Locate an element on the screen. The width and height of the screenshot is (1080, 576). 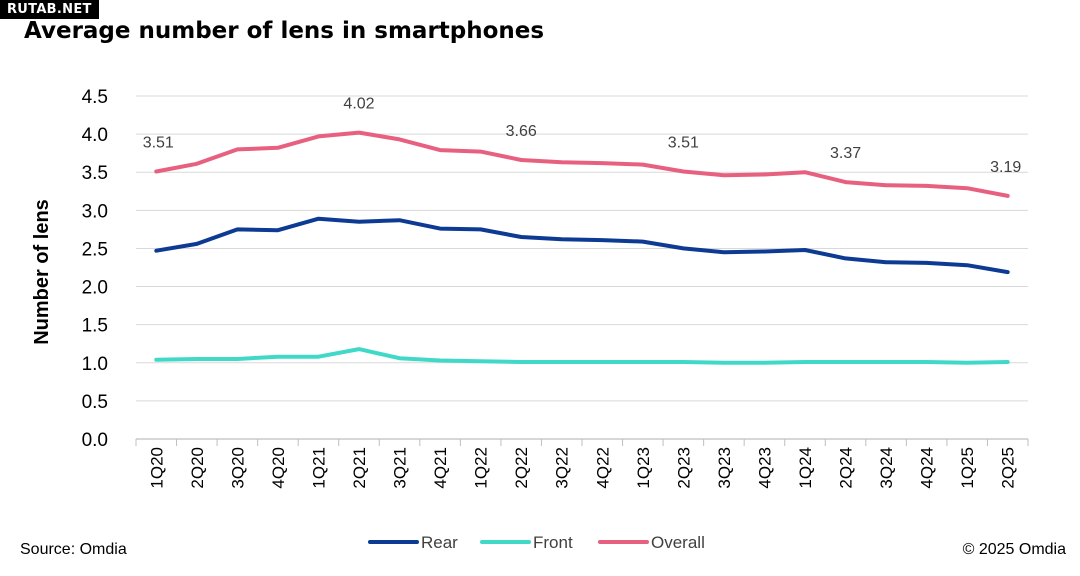
watermark: RUTAB.NET is located at coordinates (49, 9).